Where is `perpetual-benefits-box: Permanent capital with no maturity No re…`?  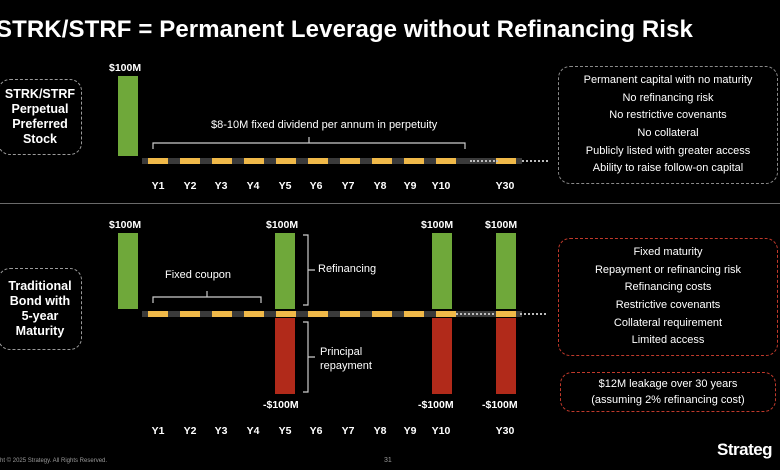
perpetual-benefits-box: Permanent capital with no maturity No re… is located at coordinates (668, 125).